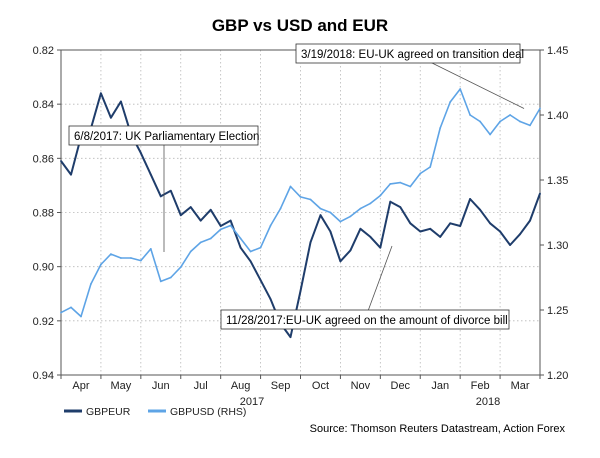 The width and height of the screenshot is (600, 458). Describe the element at coordinates (108, 412) in the screenshot. I see `legend-label-gbpeur: GBPEUR` at that location.